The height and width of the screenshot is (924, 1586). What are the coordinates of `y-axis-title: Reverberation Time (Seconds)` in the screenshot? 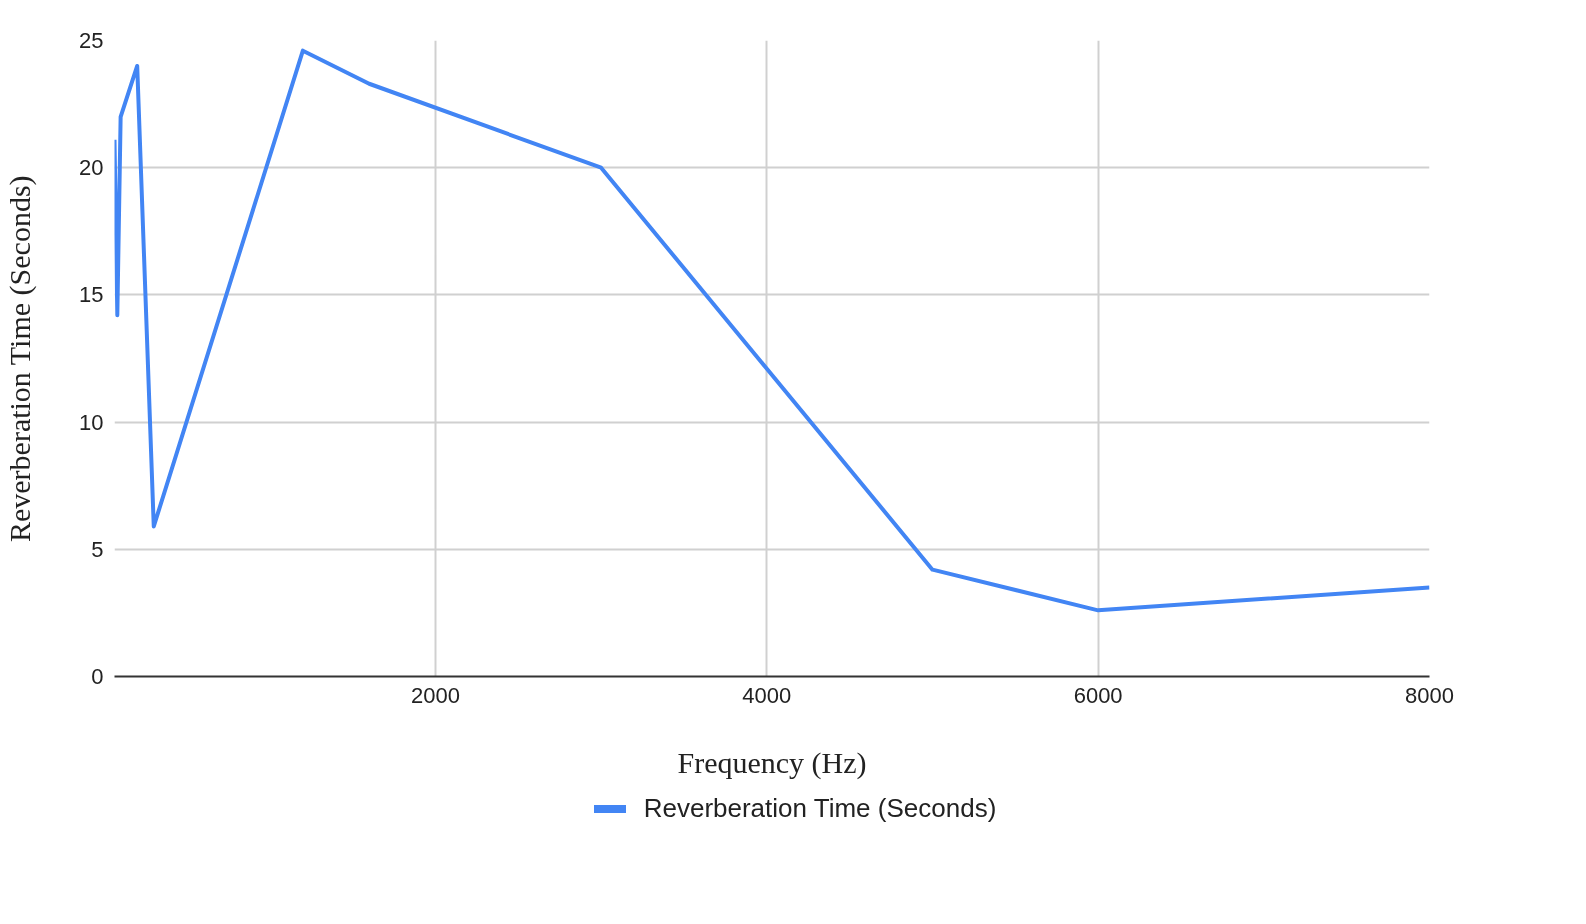 It's located at (20, 359).